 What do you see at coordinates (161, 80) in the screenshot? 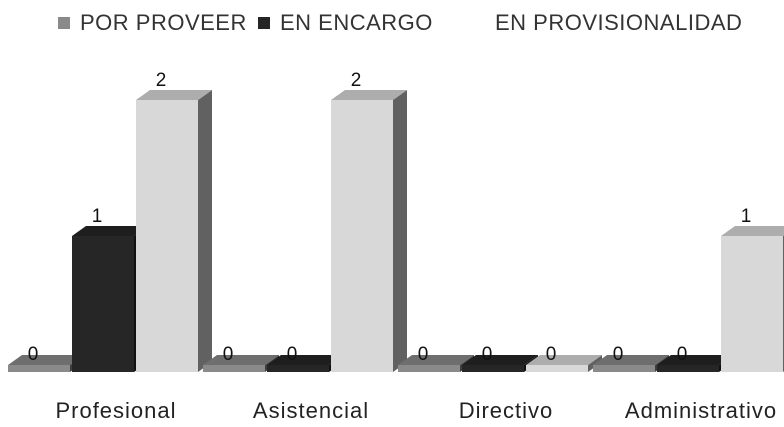
I see `data-label-profesional-en-provisionalidad: 2` at bounding box center [161, 80].